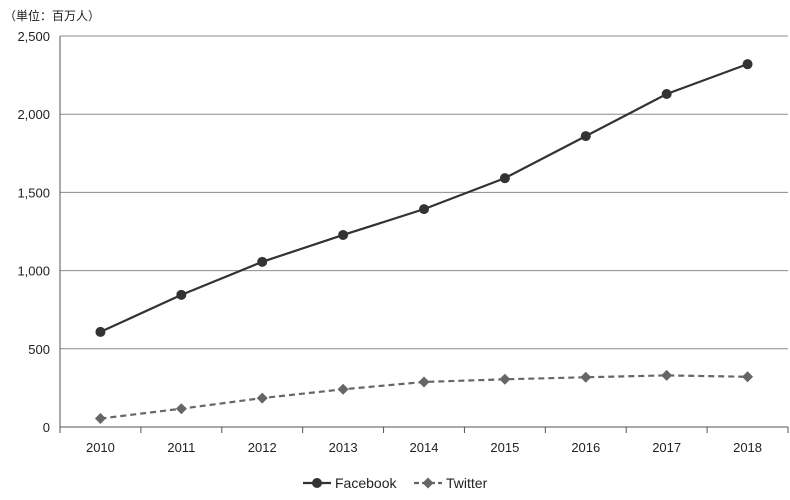 Image resolution: width=790 pixels, height=500 pixels. What do you see at coordinates (39, 349) in the screenshot?
I see `y-tick-label: 500` at bounding box center [39, 349].